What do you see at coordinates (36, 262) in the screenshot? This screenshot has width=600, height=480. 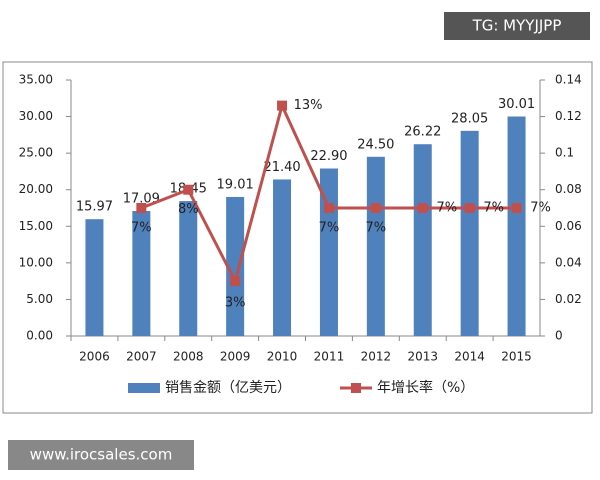 I see `y-tick-label: 10.00` at bounding box center [36, 262].